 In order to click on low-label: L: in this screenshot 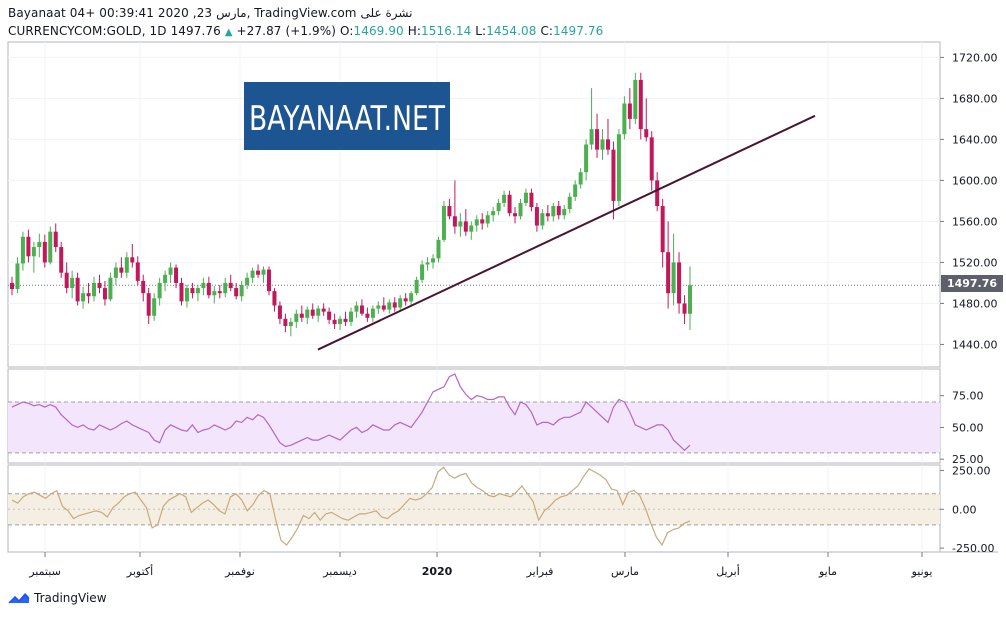, I will do `click(481, 31)`.